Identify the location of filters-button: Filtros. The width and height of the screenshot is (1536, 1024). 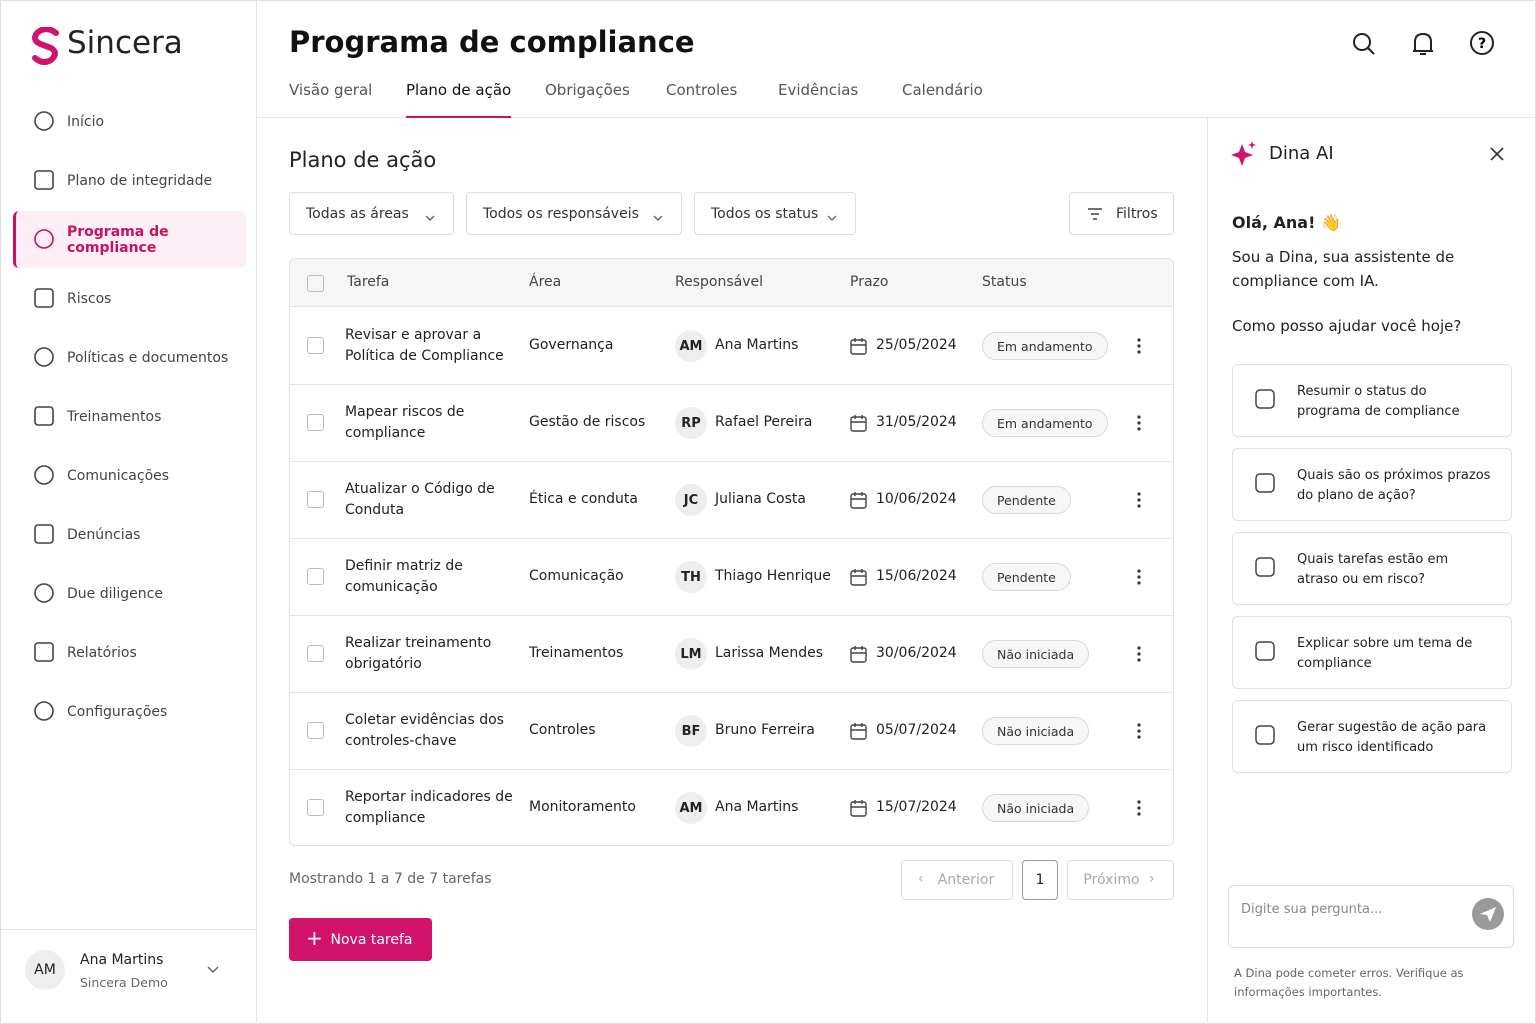
(1121, 213).